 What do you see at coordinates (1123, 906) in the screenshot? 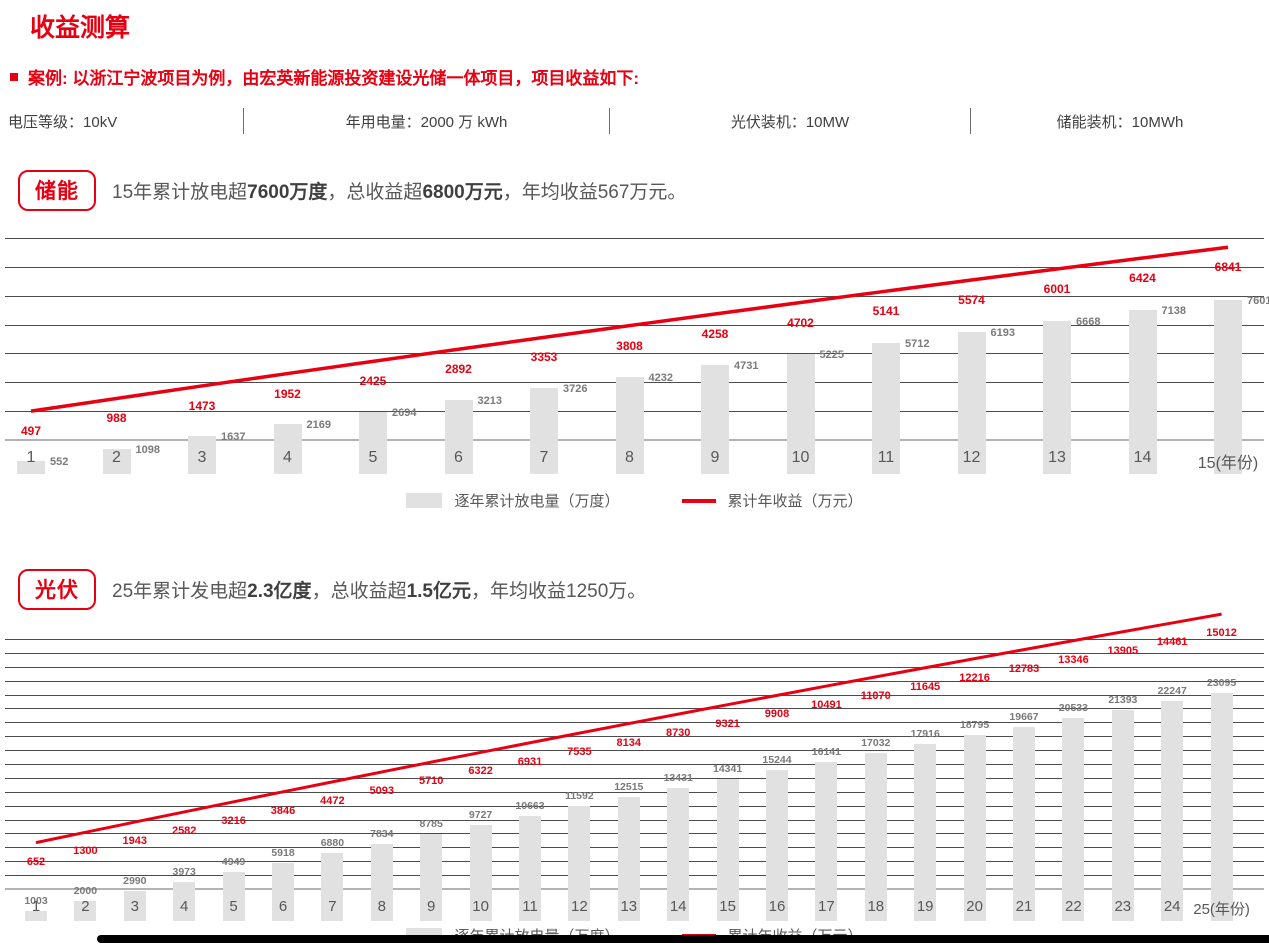
I see `x-axis-label: 23` at bounding box center [1123, 906].